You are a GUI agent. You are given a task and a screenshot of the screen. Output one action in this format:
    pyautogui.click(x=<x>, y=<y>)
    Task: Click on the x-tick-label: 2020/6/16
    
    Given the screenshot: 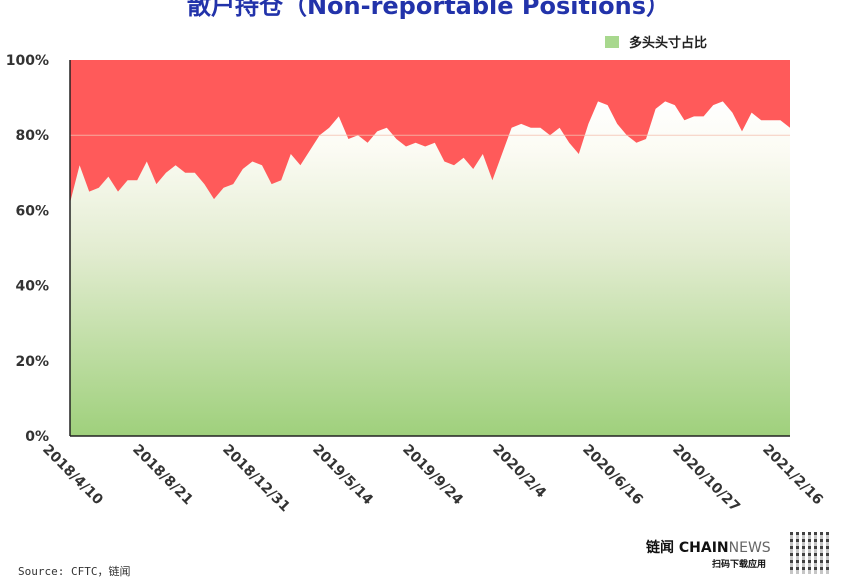 What is the action you would take?
    pyautogui.click(x=612, y=475)
    